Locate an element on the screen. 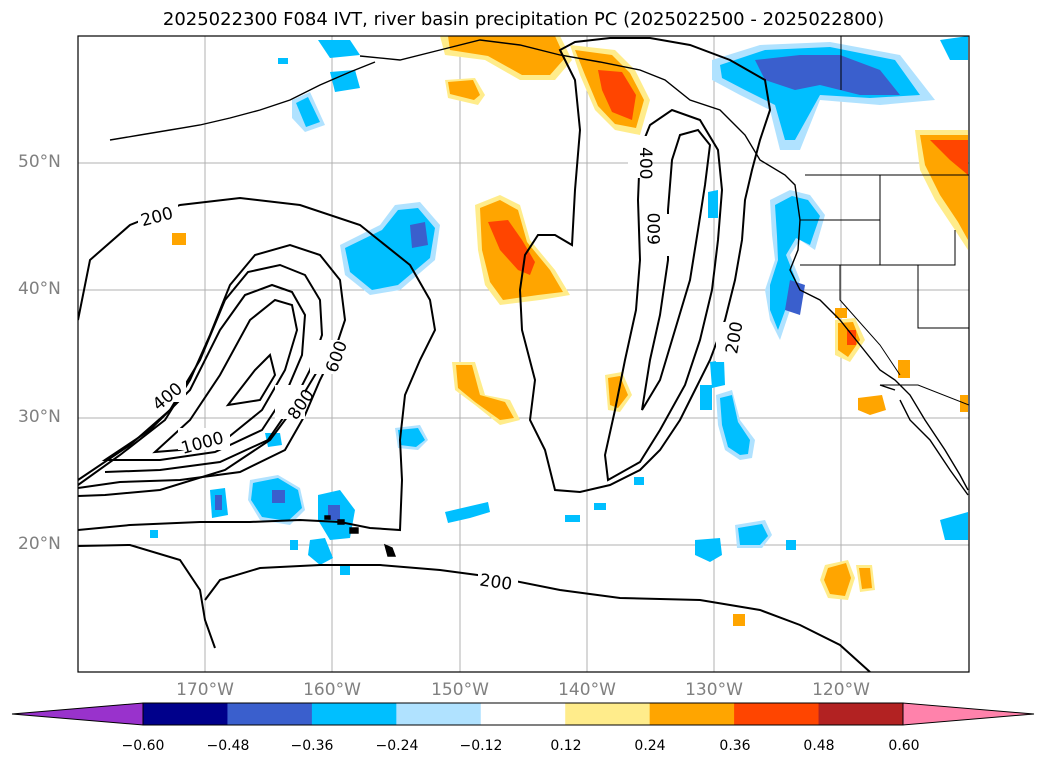 The height and width of the screenshot is (765, 1047). colorbar-extend-min is located at coordinates (77, 714).